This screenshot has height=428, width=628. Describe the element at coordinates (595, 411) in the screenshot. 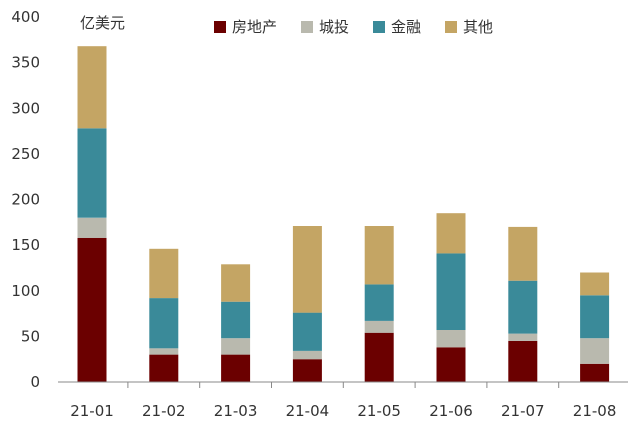

I see `x-tick-label: 21-08` at that location.